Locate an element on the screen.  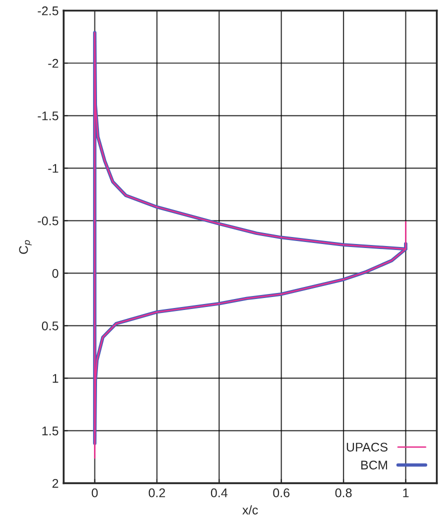
y-tick-label: -1.5 is located at coordinates (48, 116).